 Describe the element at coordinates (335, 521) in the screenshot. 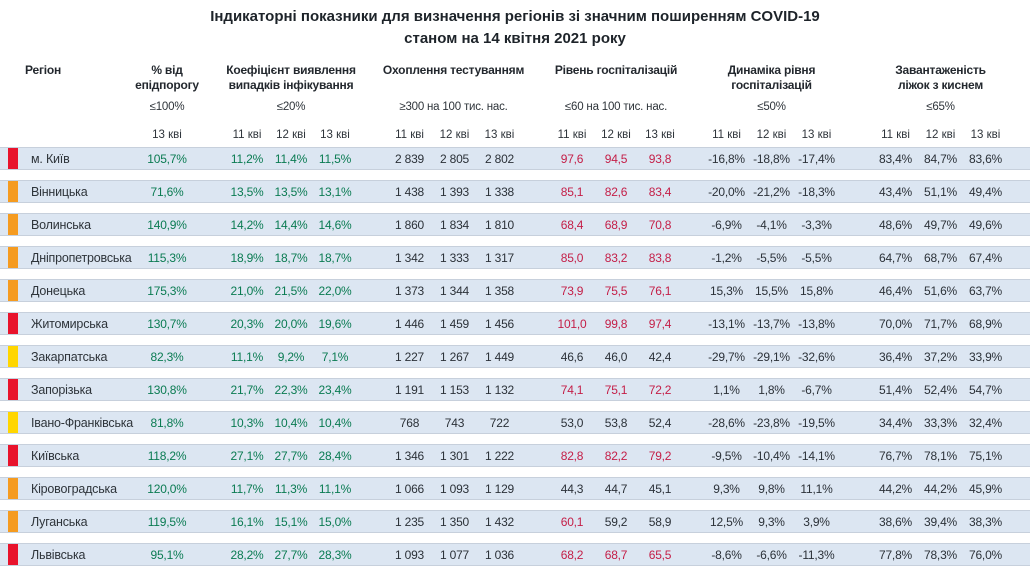

I see `coef-value: 15,0%` at that location.